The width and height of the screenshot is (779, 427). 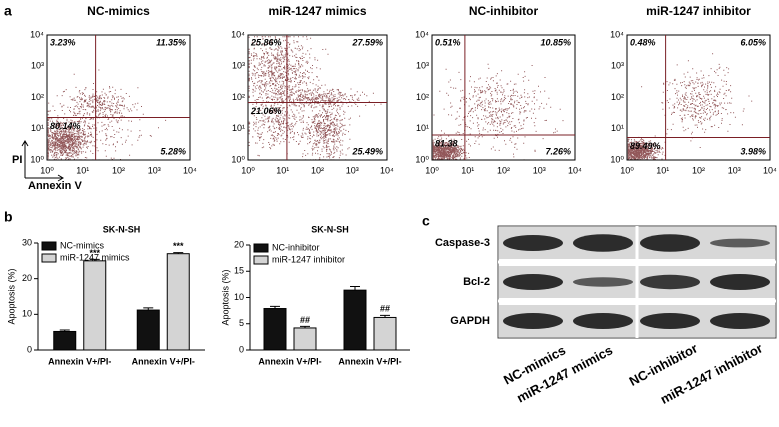 What do you see at coordinates (65, 126) in the screenshot?
I see `quadrant-label: 80.14%` at bounding box center [65, 126].